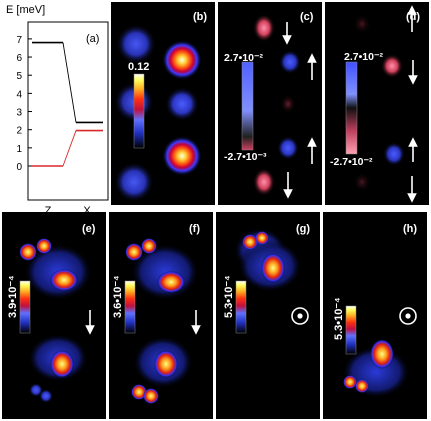 Image resolution: width=431 pixels, height=421 pixels. Describe the element at coordinates (303, 229) in the screenshot. I see `panel-g-label: (g)` at that location.